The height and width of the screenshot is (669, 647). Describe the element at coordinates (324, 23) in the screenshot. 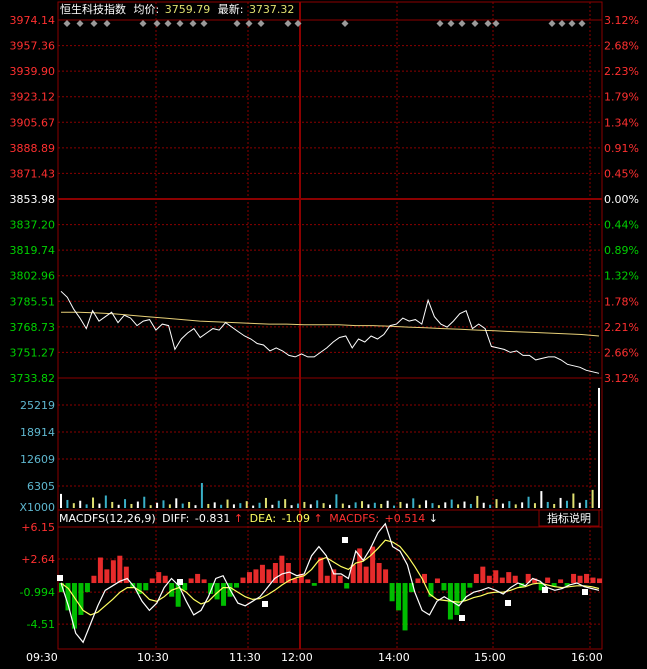

I see `event-markers` at that location.